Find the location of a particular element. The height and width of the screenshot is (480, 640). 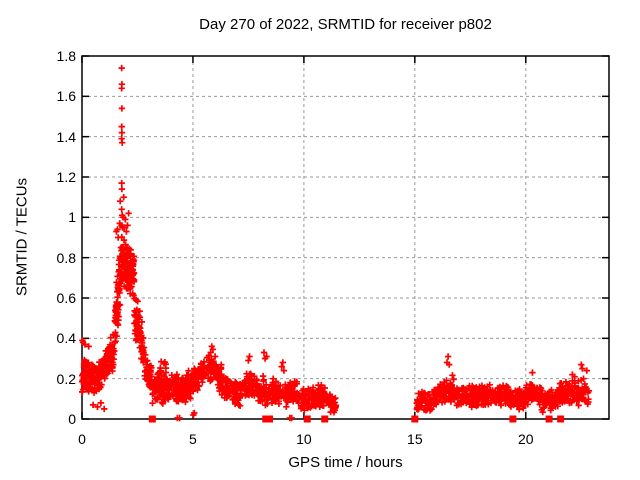

y-tick-label: 0.2 is located at coordinates (66, 378).